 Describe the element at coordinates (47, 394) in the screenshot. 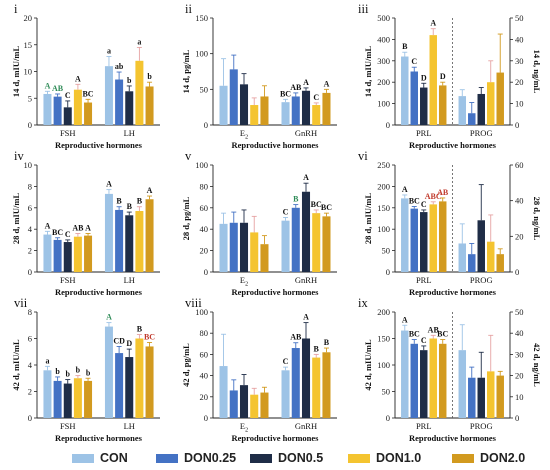

I see `bar-con-fsh` at that location.